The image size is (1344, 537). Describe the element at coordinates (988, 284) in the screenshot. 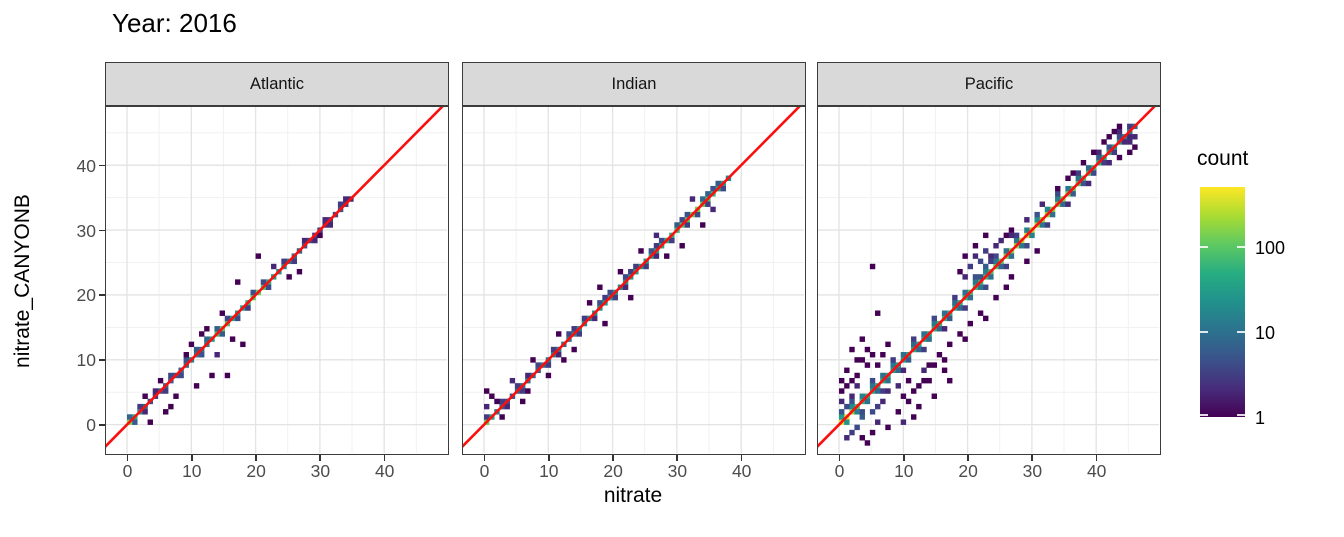

I see `bin2d-layer` at that location.